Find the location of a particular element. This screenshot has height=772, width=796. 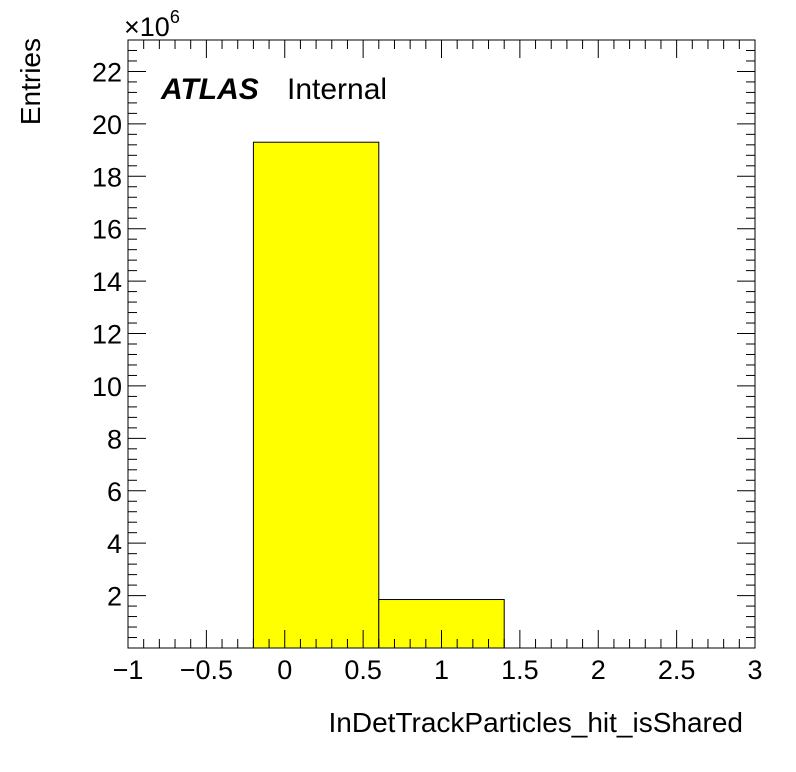

y-tick-label: 2 is located at coordinates (114, 597).